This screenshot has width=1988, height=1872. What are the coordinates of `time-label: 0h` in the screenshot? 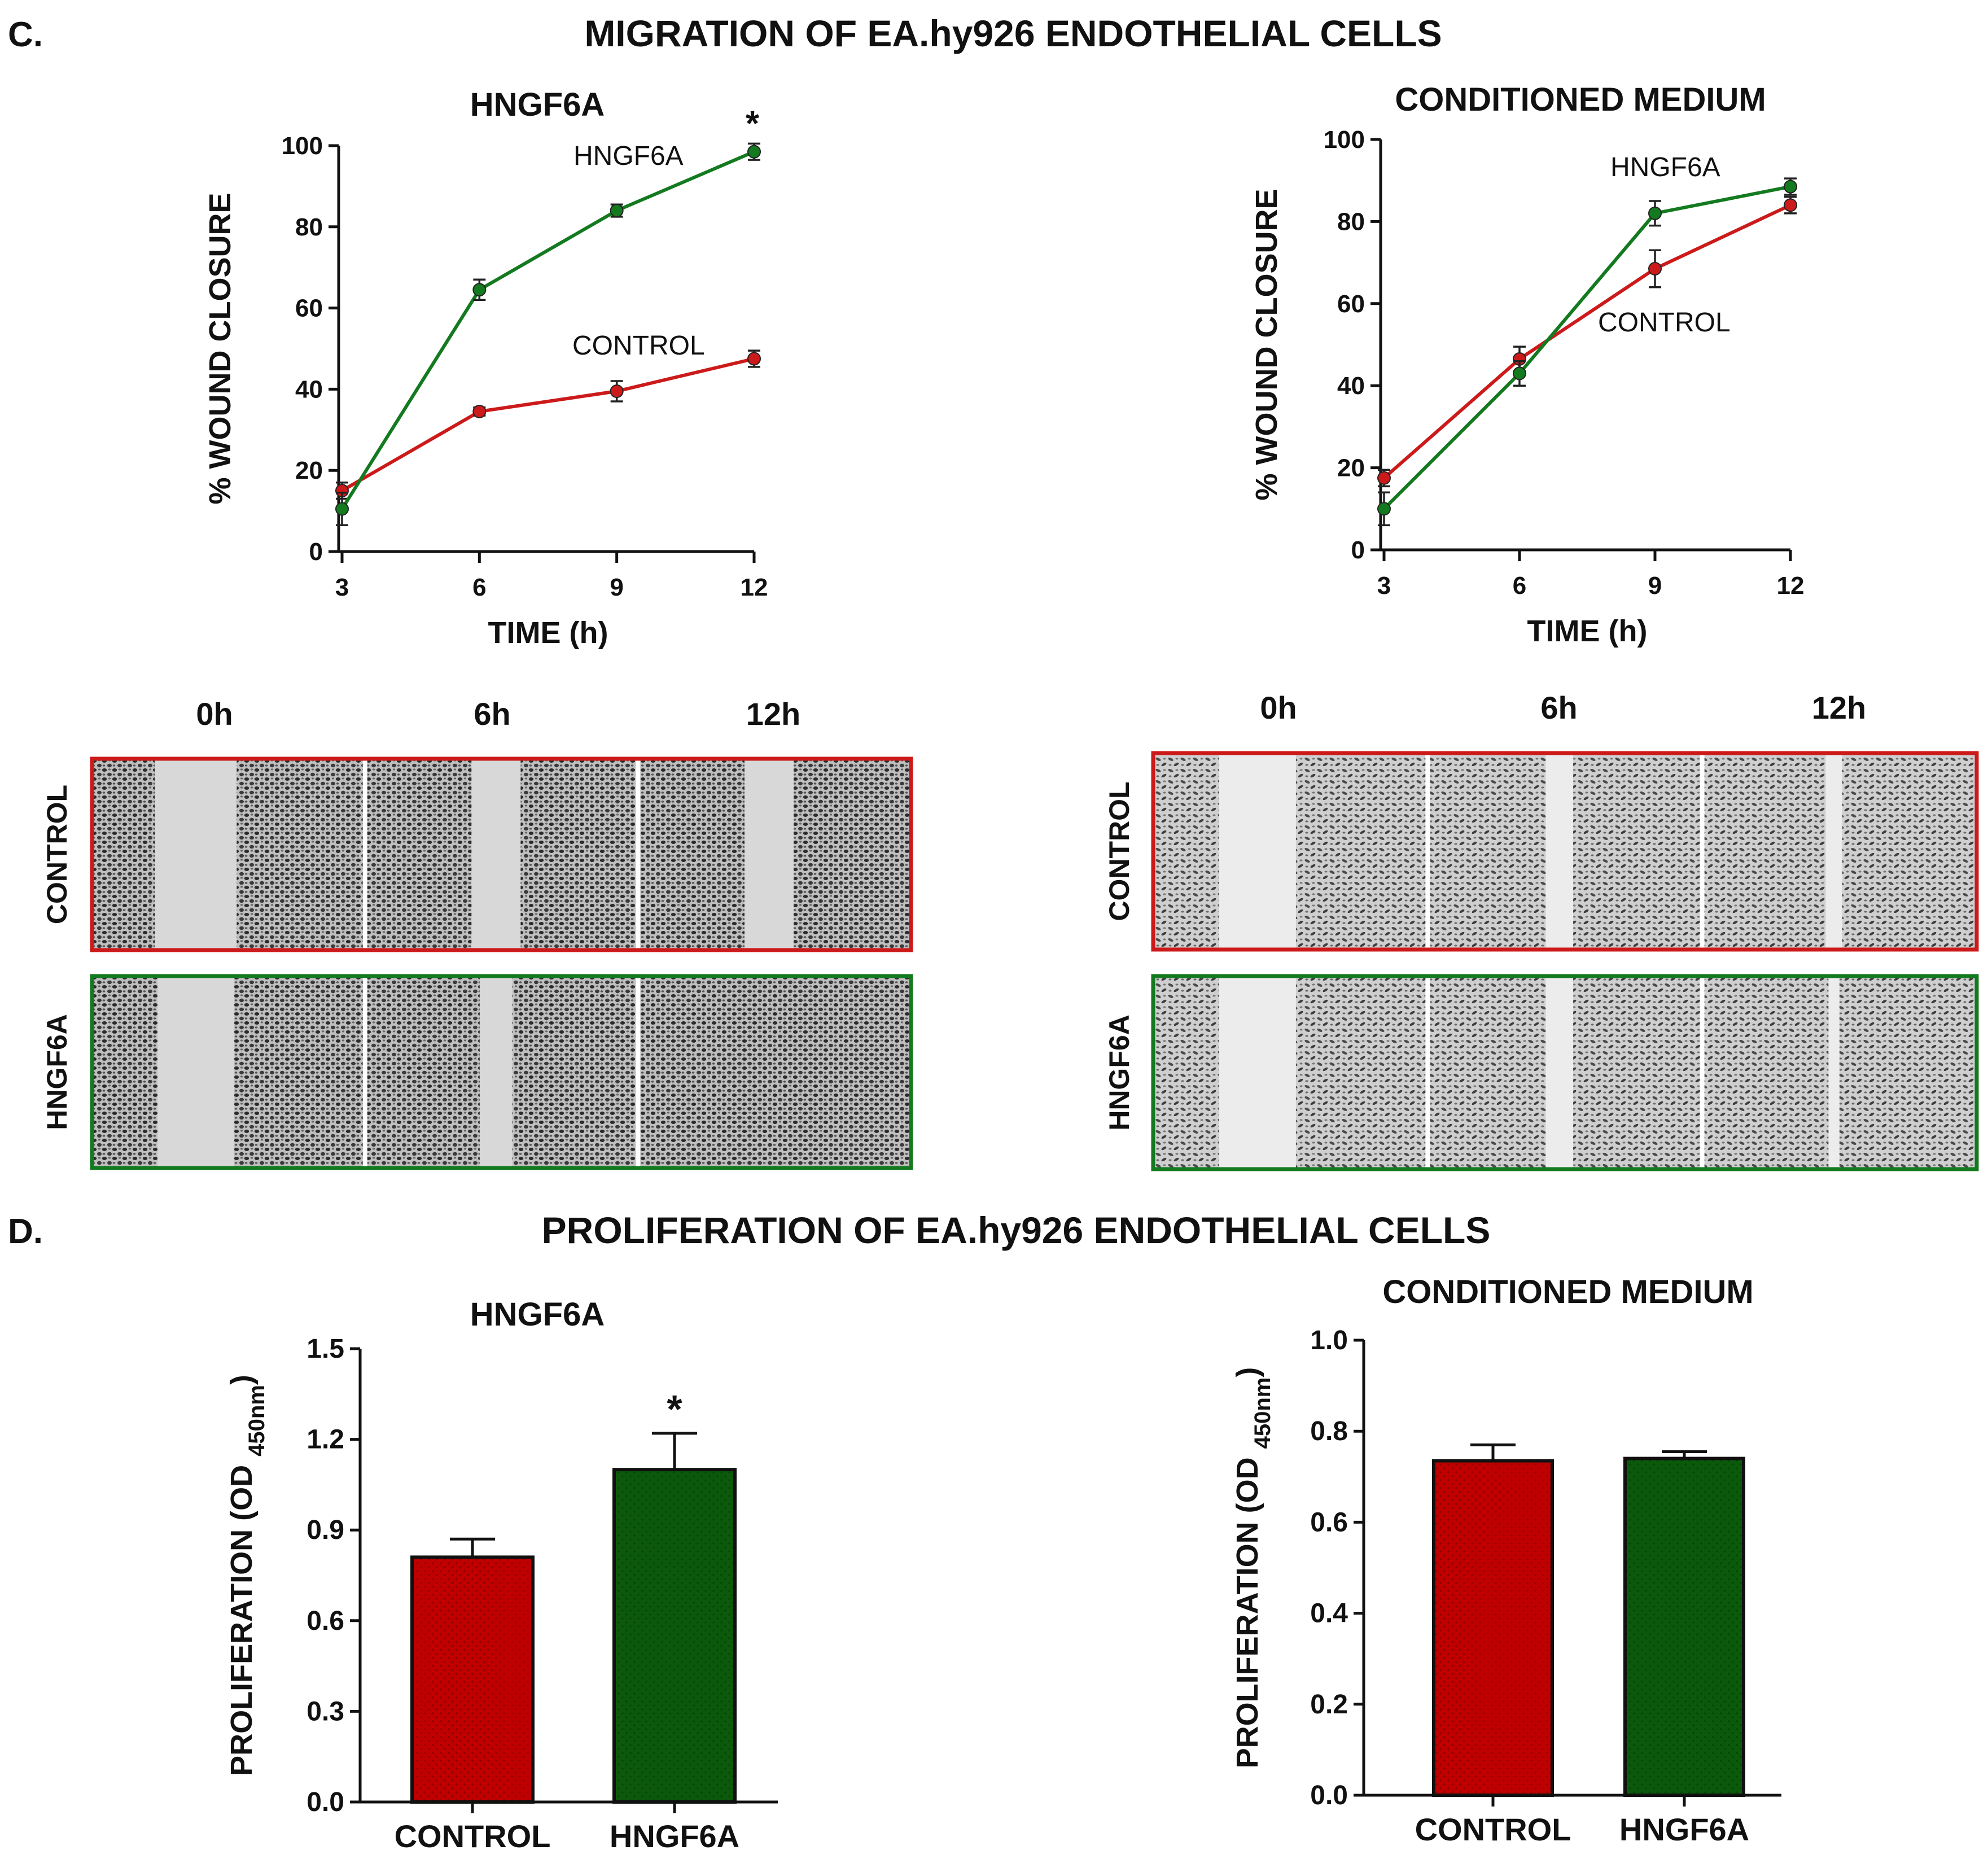 It's located at (214, 714).